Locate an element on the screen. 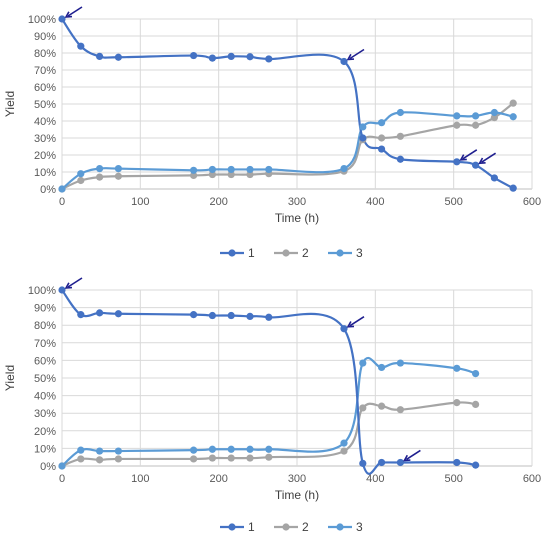 The height and width of the screenshot is (541, 550). legend: 1 2 3 is located at coordinates (291, 527).